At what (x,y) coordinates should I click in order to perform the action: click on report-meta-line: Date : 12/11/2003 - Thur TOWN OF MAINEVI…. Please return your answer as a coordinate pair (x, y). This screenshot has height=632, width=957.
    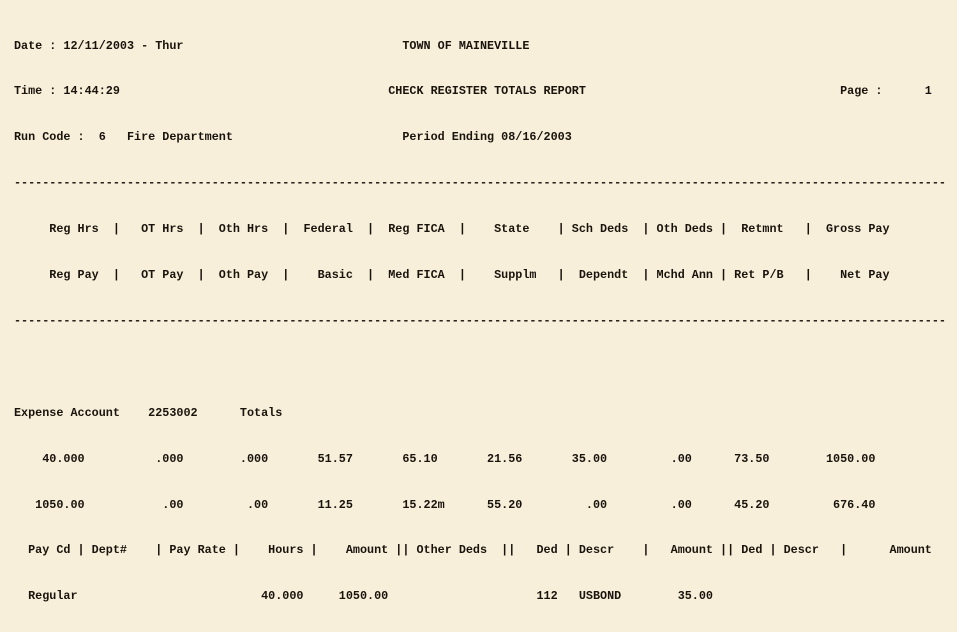
    Looking at the image, I should click on (272, 45).